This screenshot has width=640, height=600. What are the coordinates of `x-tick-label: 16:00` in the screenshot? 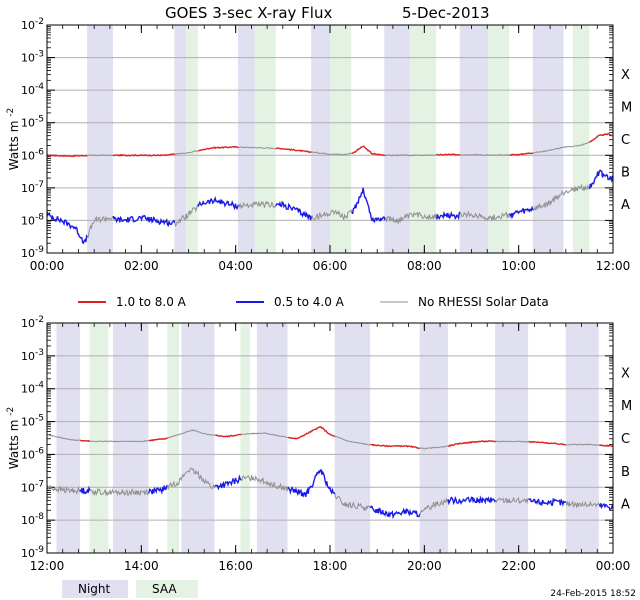 It's located at (235, 566).